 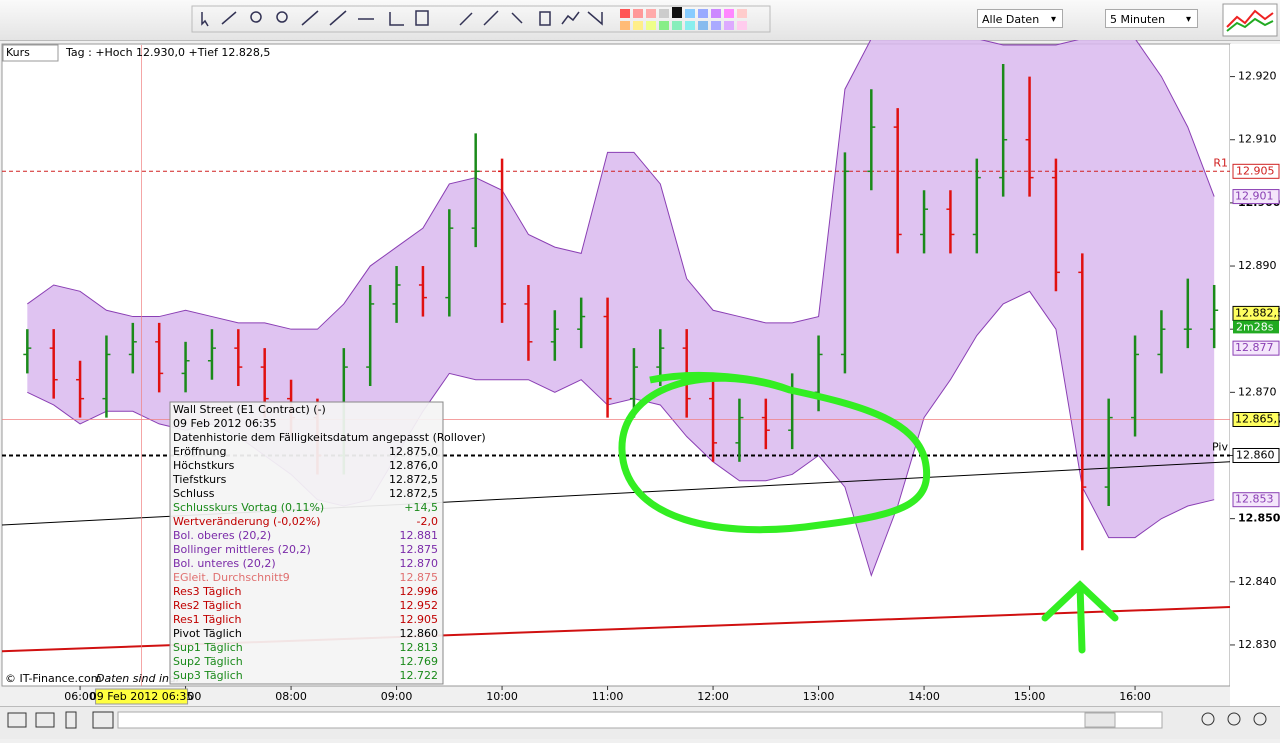 I want to click on tooltip-row-label: Bollinger mittleres (20,2), so click(x=242, y=549).